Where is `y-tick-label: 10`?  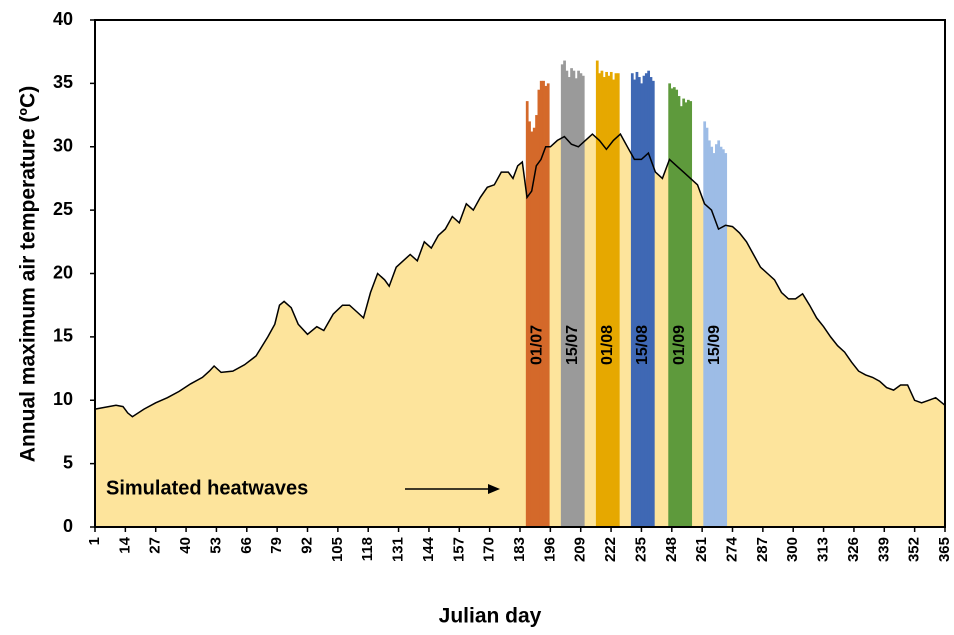 y-tick-label: 10 is located at coordinates (63, 399).